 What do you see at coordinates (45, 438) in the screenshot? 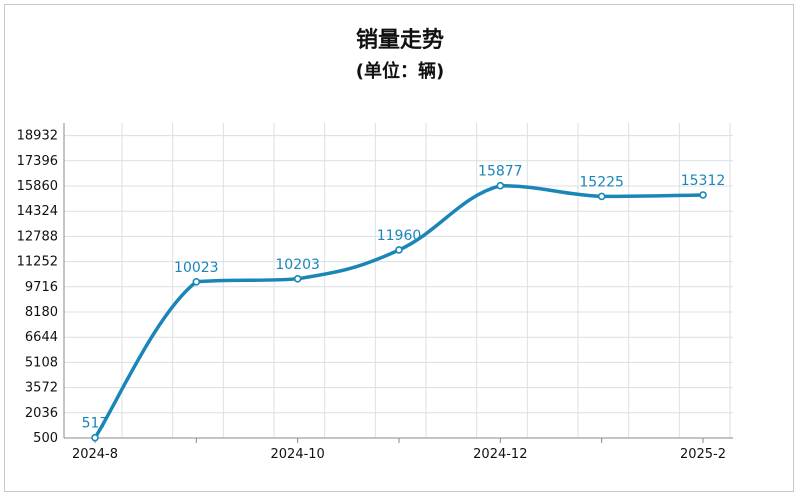
I see `y-tick-label: 500` at bounding box center [45, 438].